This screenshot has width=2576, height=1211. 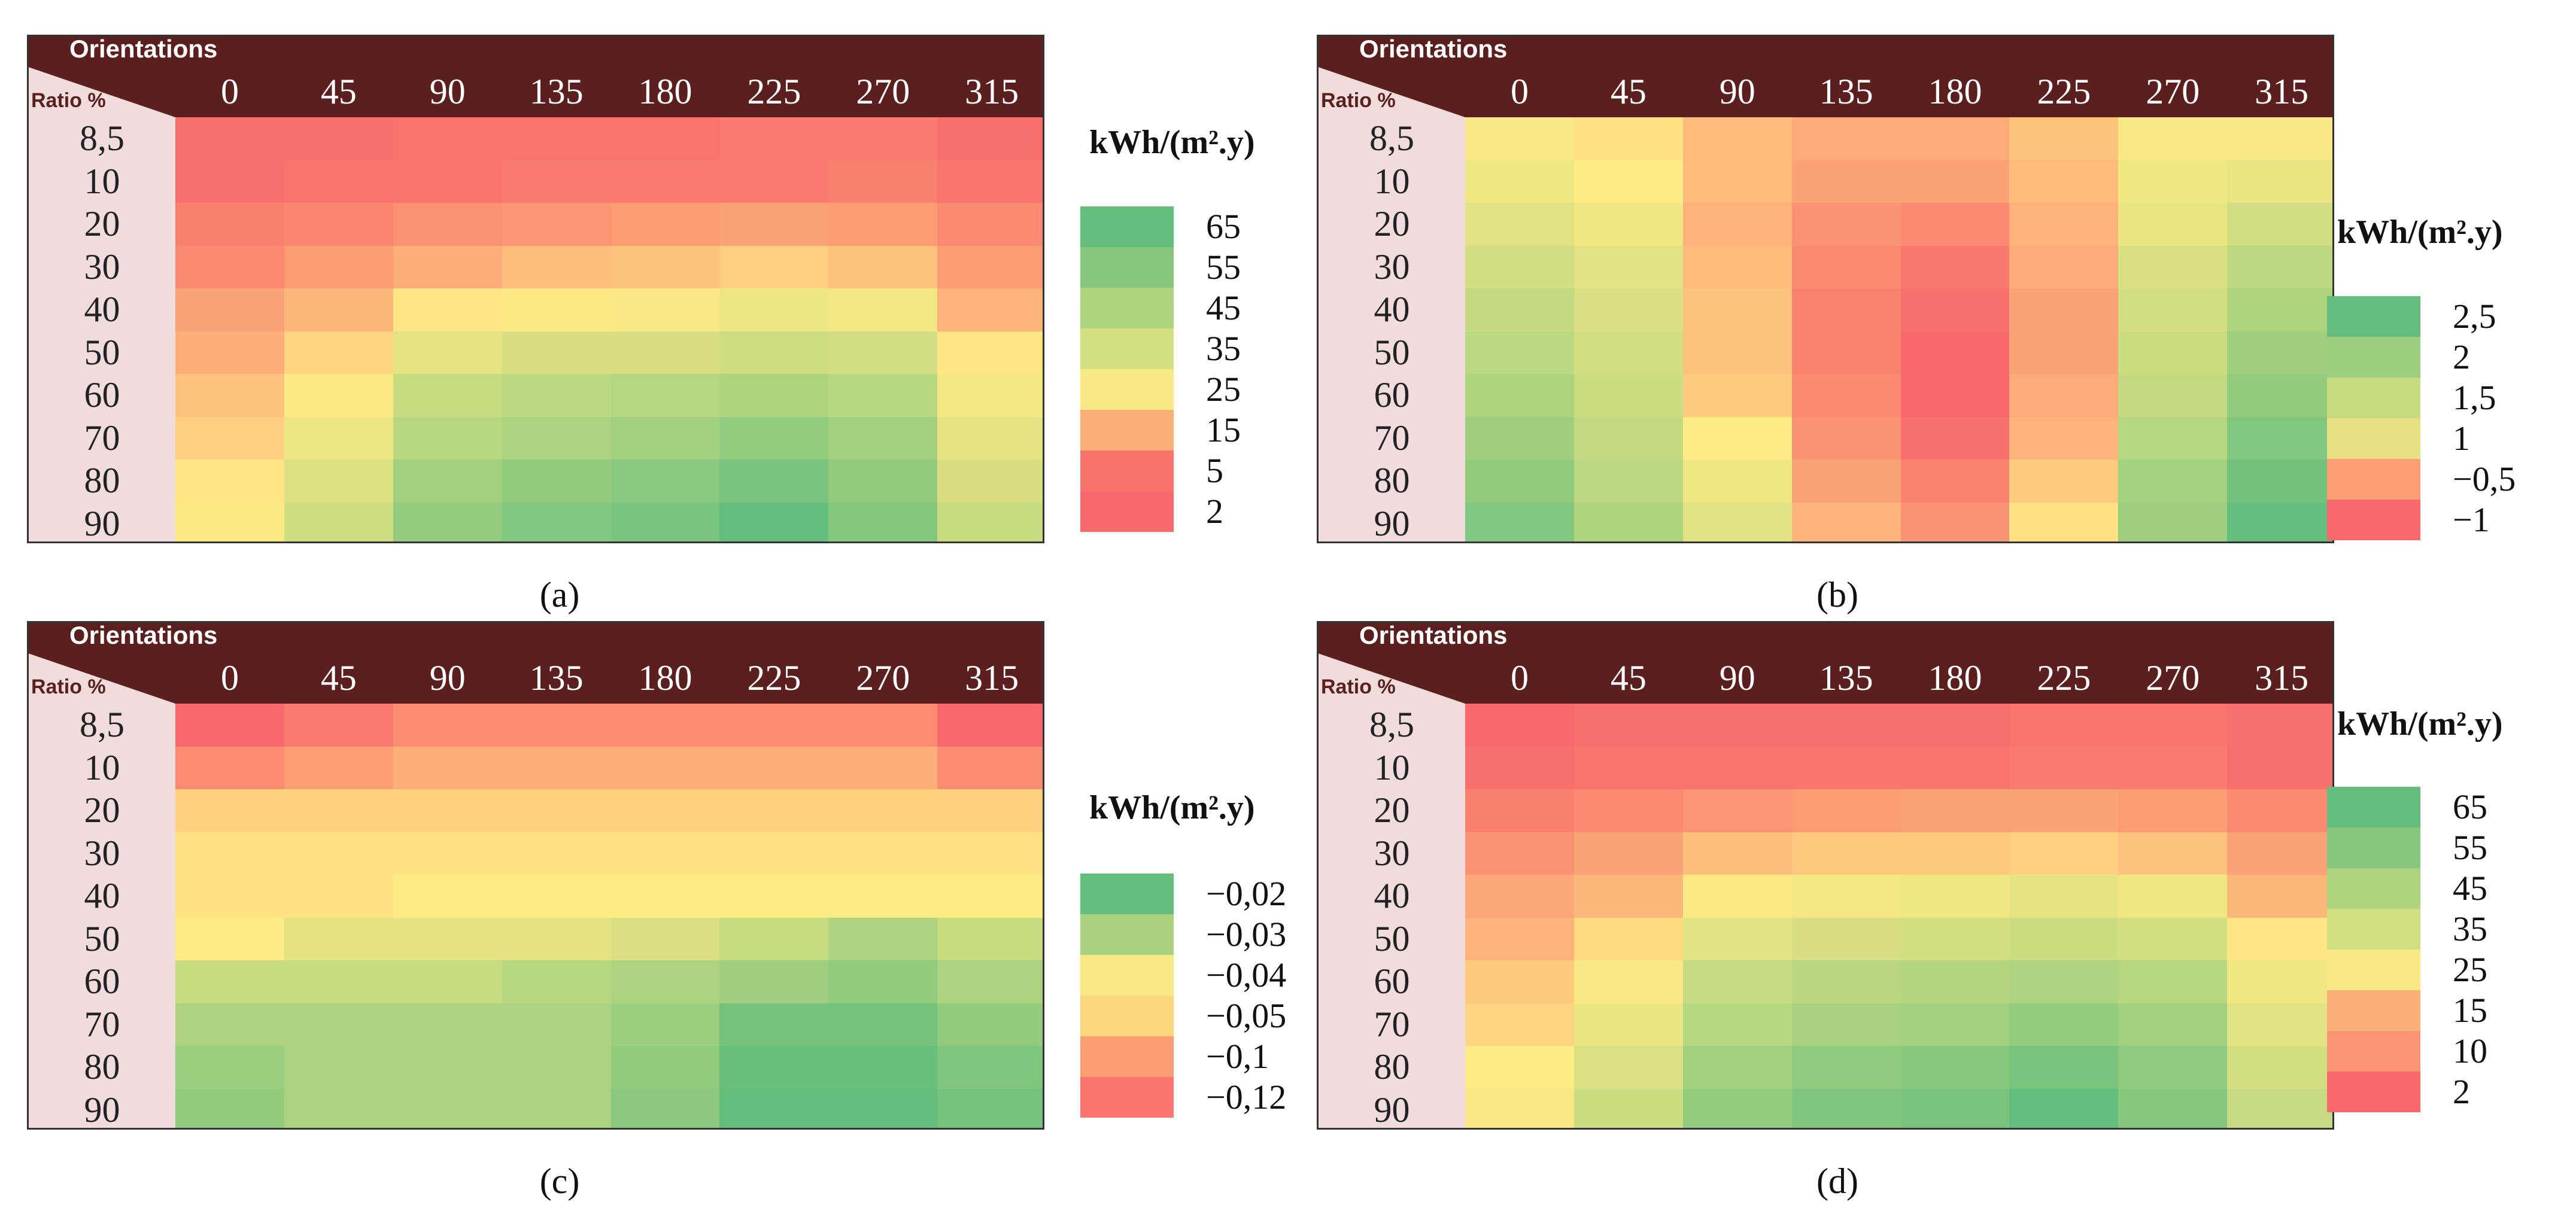 I want to click on column-header-0: 0, so click(x=229, y=91).